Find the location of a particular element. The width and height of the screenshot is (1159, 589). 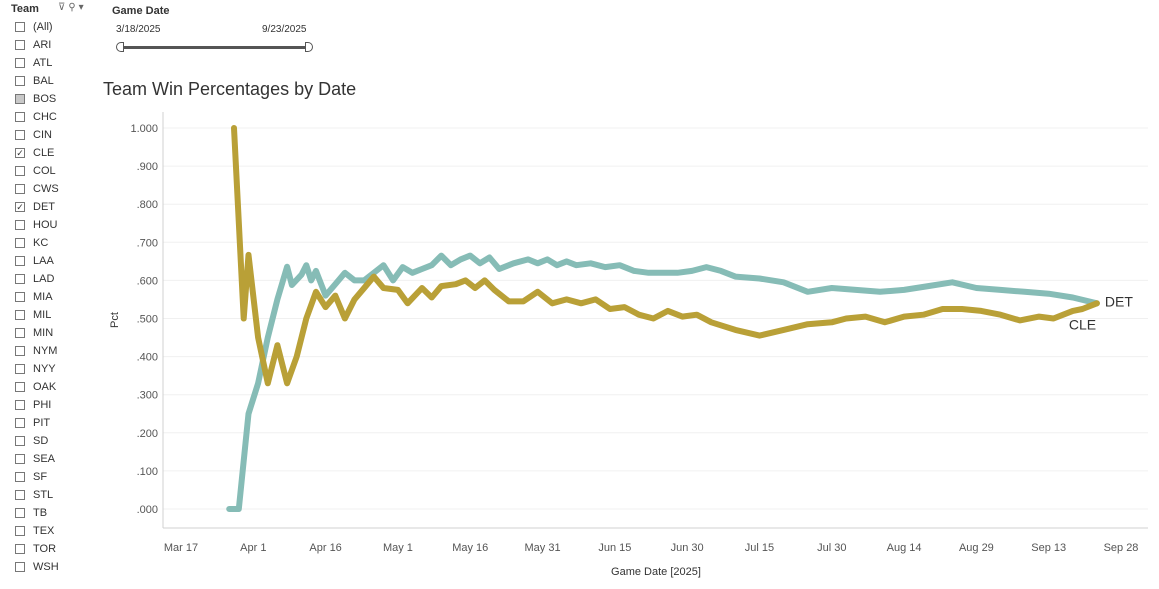

team-option-col: COL is located at coordinates (35, 171).